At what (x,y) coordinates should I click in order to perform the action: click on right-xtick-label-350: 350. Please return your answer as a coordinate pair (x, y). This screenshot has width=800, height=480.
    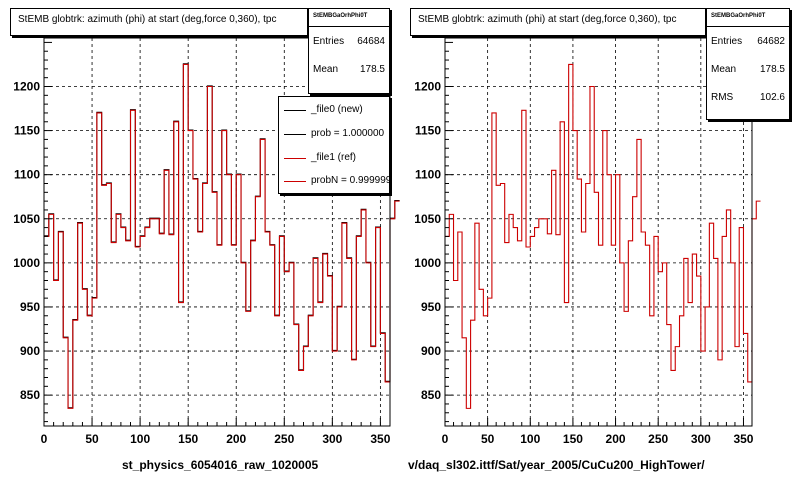
    Looking at the image, I should click on (743, 439).